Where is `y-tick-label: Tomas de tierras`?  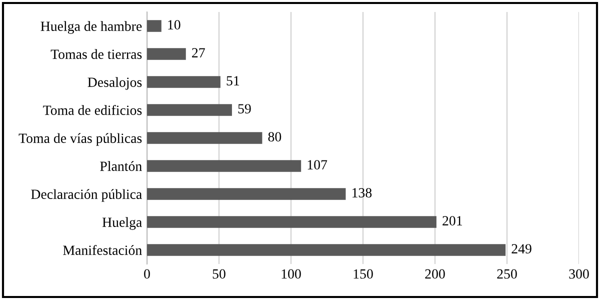 y-tick-label: Tomas de tierras is located at coordinates (96, 54).